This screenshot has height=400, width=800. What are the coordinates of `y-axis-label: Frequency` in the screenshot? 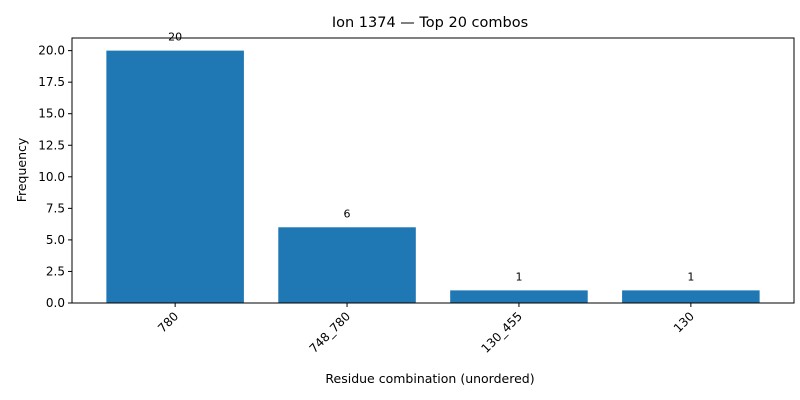 It's located at (21, 169).